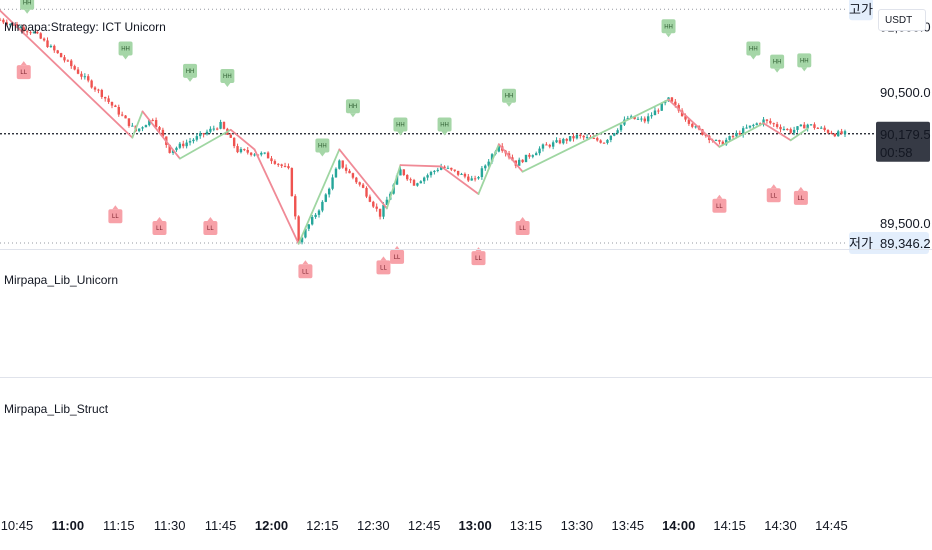 This screenshot has width=932, height=550. What do you see at coordinates (905, 223) in the screenshot?
I see `price-tick-label: 89,500.0` at bounding box center [905, 223].